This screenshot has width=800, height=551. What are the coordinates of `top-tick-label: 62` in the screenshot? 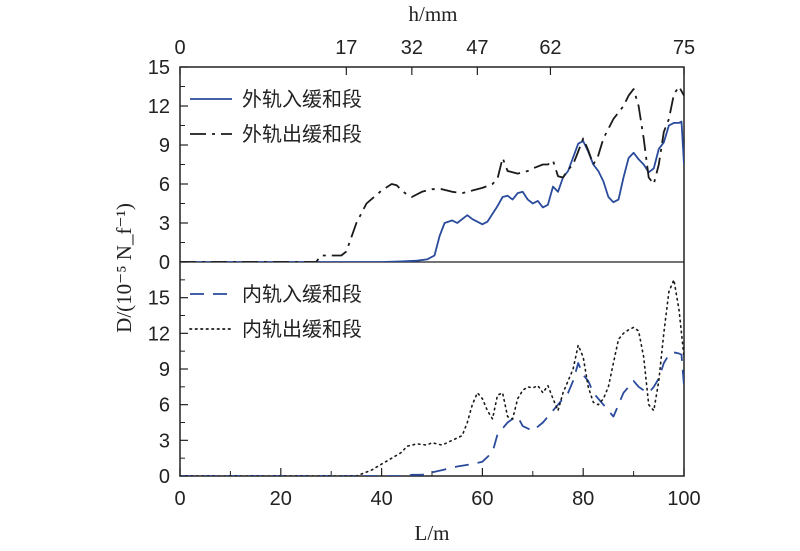 It's located at (550, 48).